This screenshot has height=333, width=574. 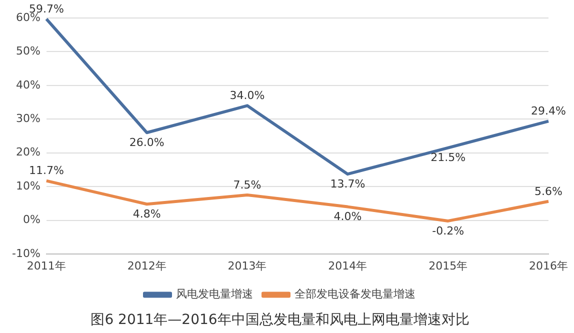 What do you see at coordinates (146, 142) in the screenshot?
I see `data-label: 26.0%` at bounding box center [146, 142].